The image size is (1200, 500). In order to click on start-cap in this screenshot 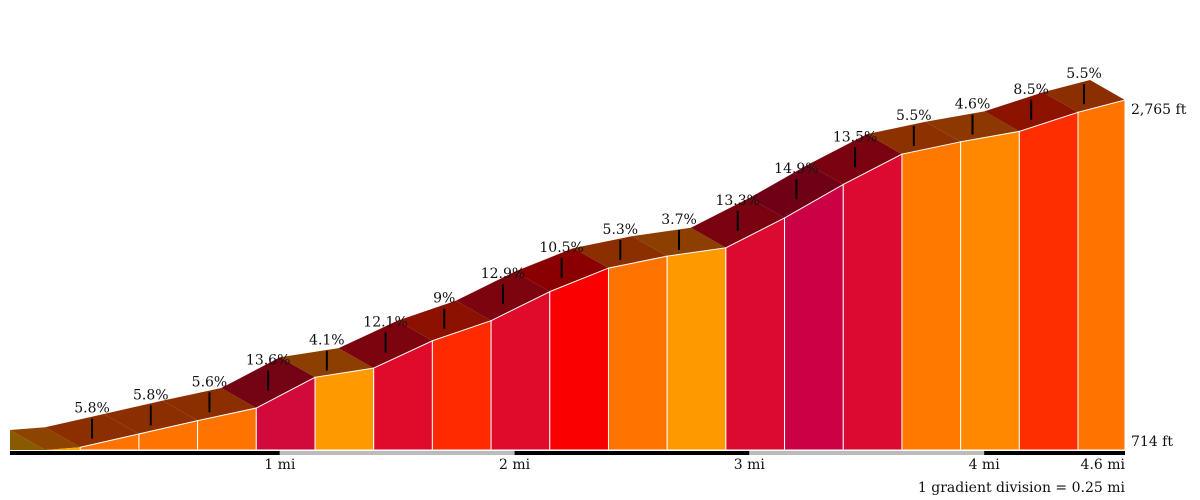, I will do `click(27, 440)`.